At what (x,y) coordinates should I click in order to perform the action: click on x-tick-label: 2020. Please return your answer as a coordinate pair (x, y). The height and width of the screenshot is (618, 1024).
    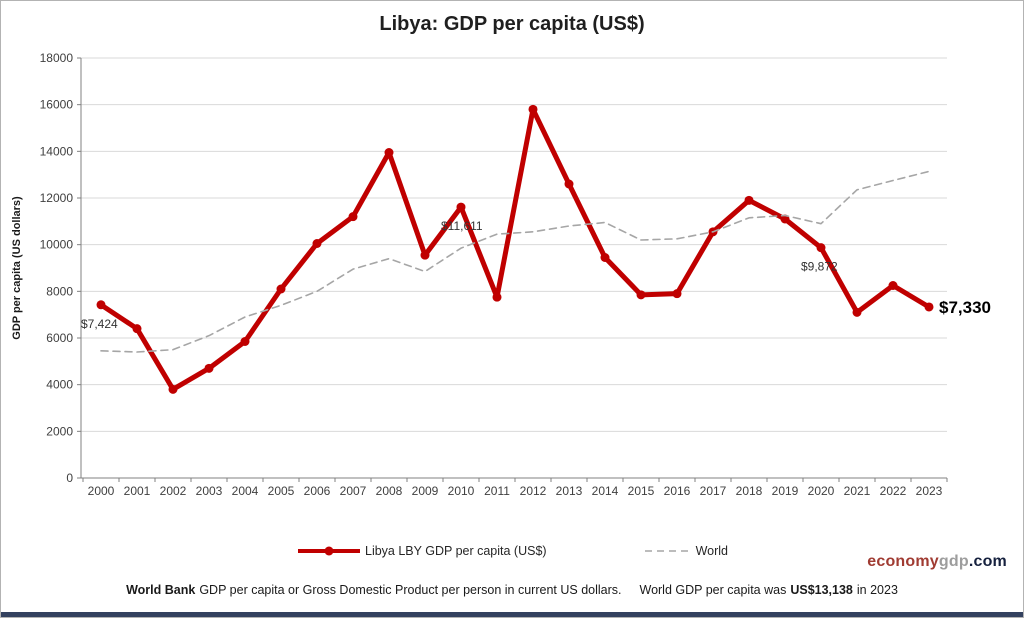
    Looking at the image, I should click on (821, 491).